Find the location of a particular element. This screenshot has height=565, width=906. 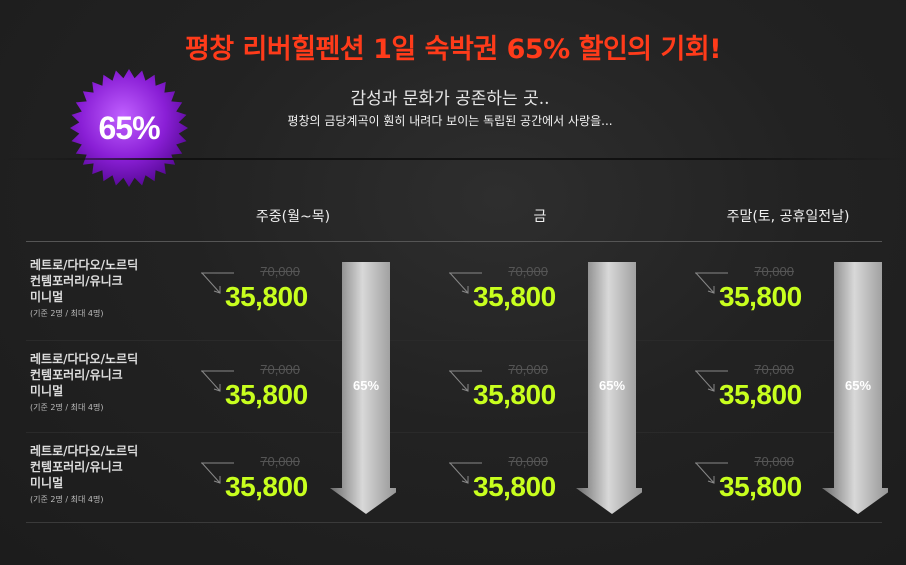

column-header-weekday: 주중(월~목) is located at coordinates (293, 217).